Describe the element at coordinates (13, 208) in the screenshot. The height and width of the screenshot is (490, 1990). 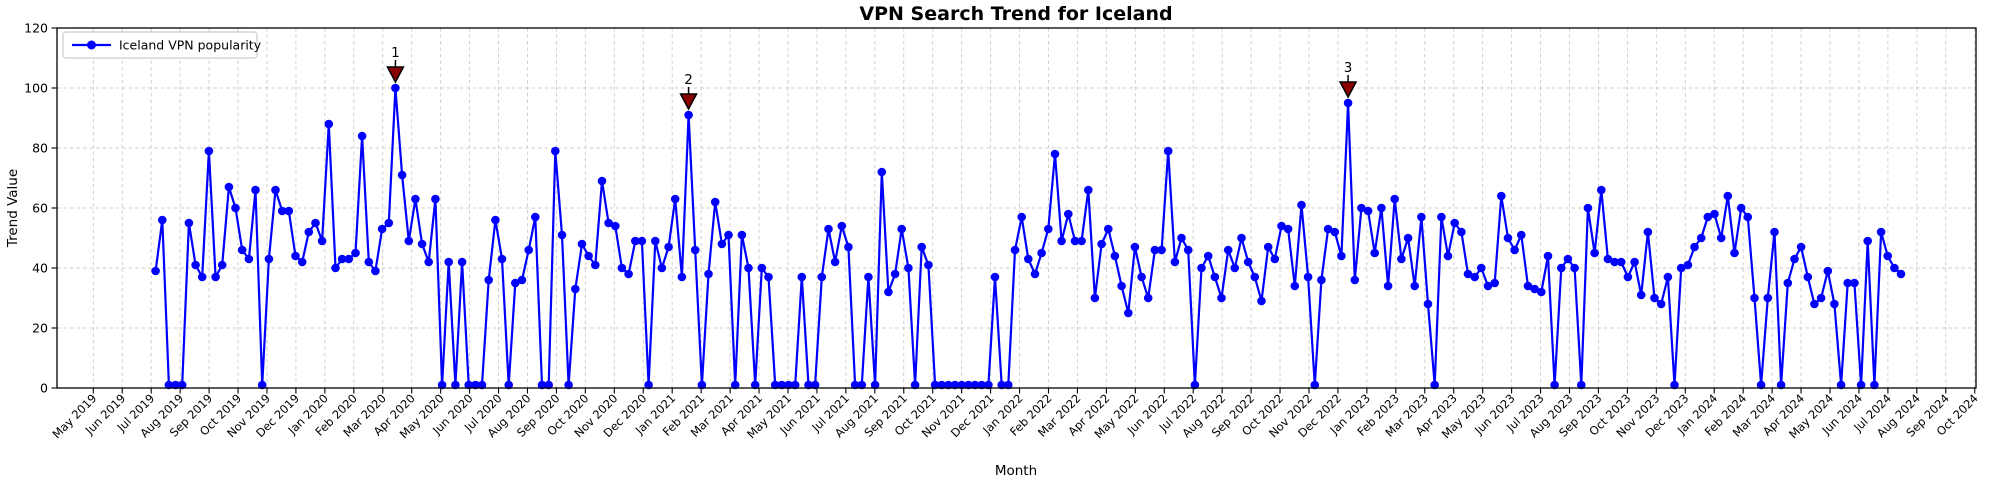
I see `y-axis-label: Trend Value` at that location.